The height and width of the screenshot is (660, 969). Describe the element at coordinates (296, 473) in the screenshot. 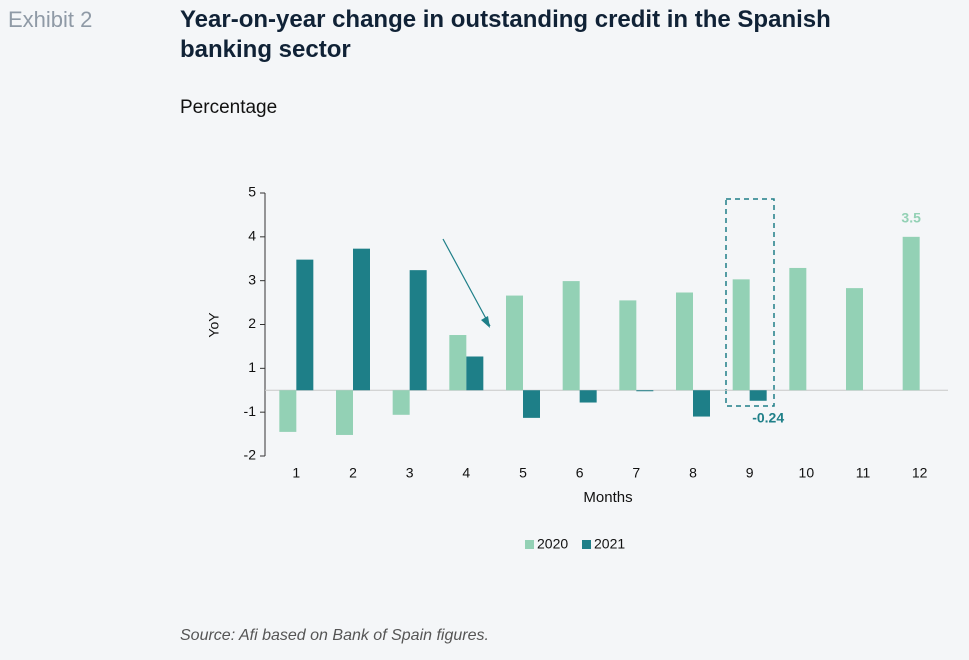

I see `x-tick-label: 1` at that location.